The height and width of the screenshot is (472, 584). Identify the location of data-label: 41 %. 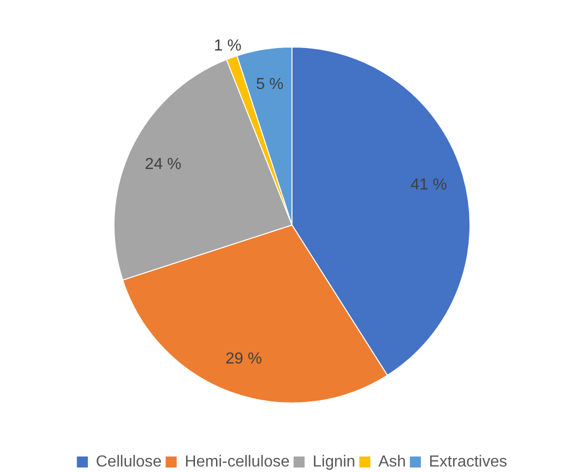
(428, 185).